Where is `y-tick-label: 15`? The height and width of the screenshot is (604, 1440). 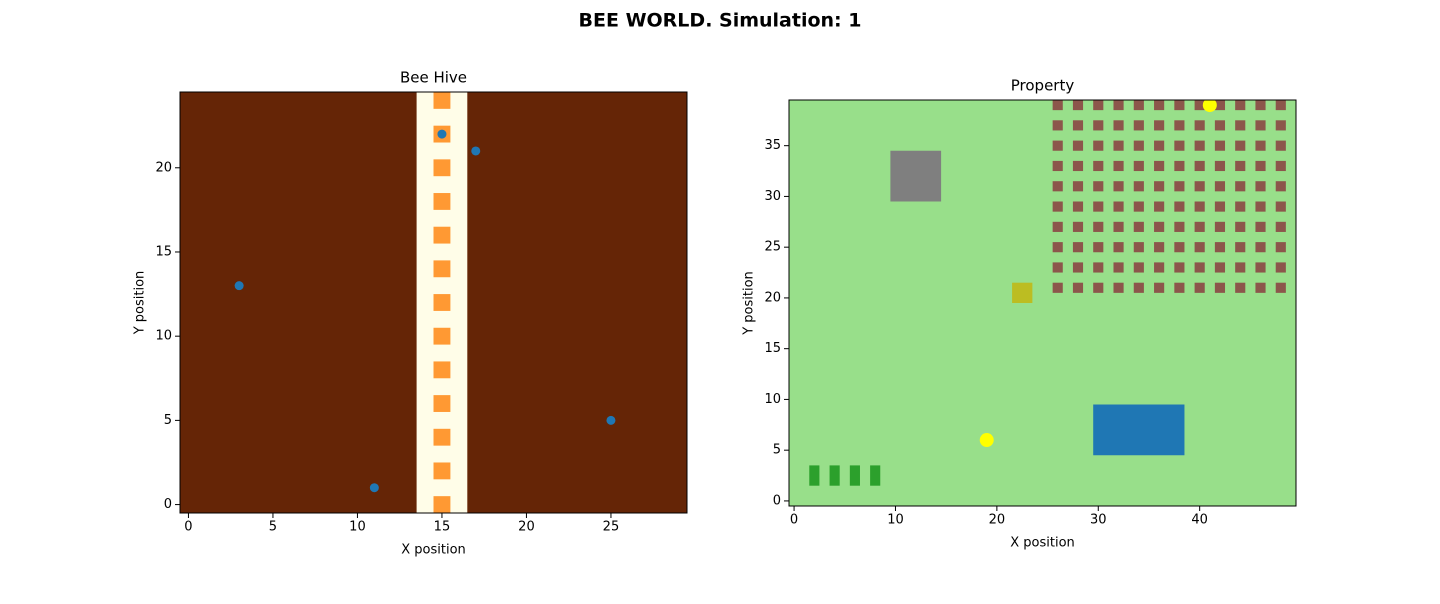 y-tick-label: 15 is located at coordinates (163, 251).